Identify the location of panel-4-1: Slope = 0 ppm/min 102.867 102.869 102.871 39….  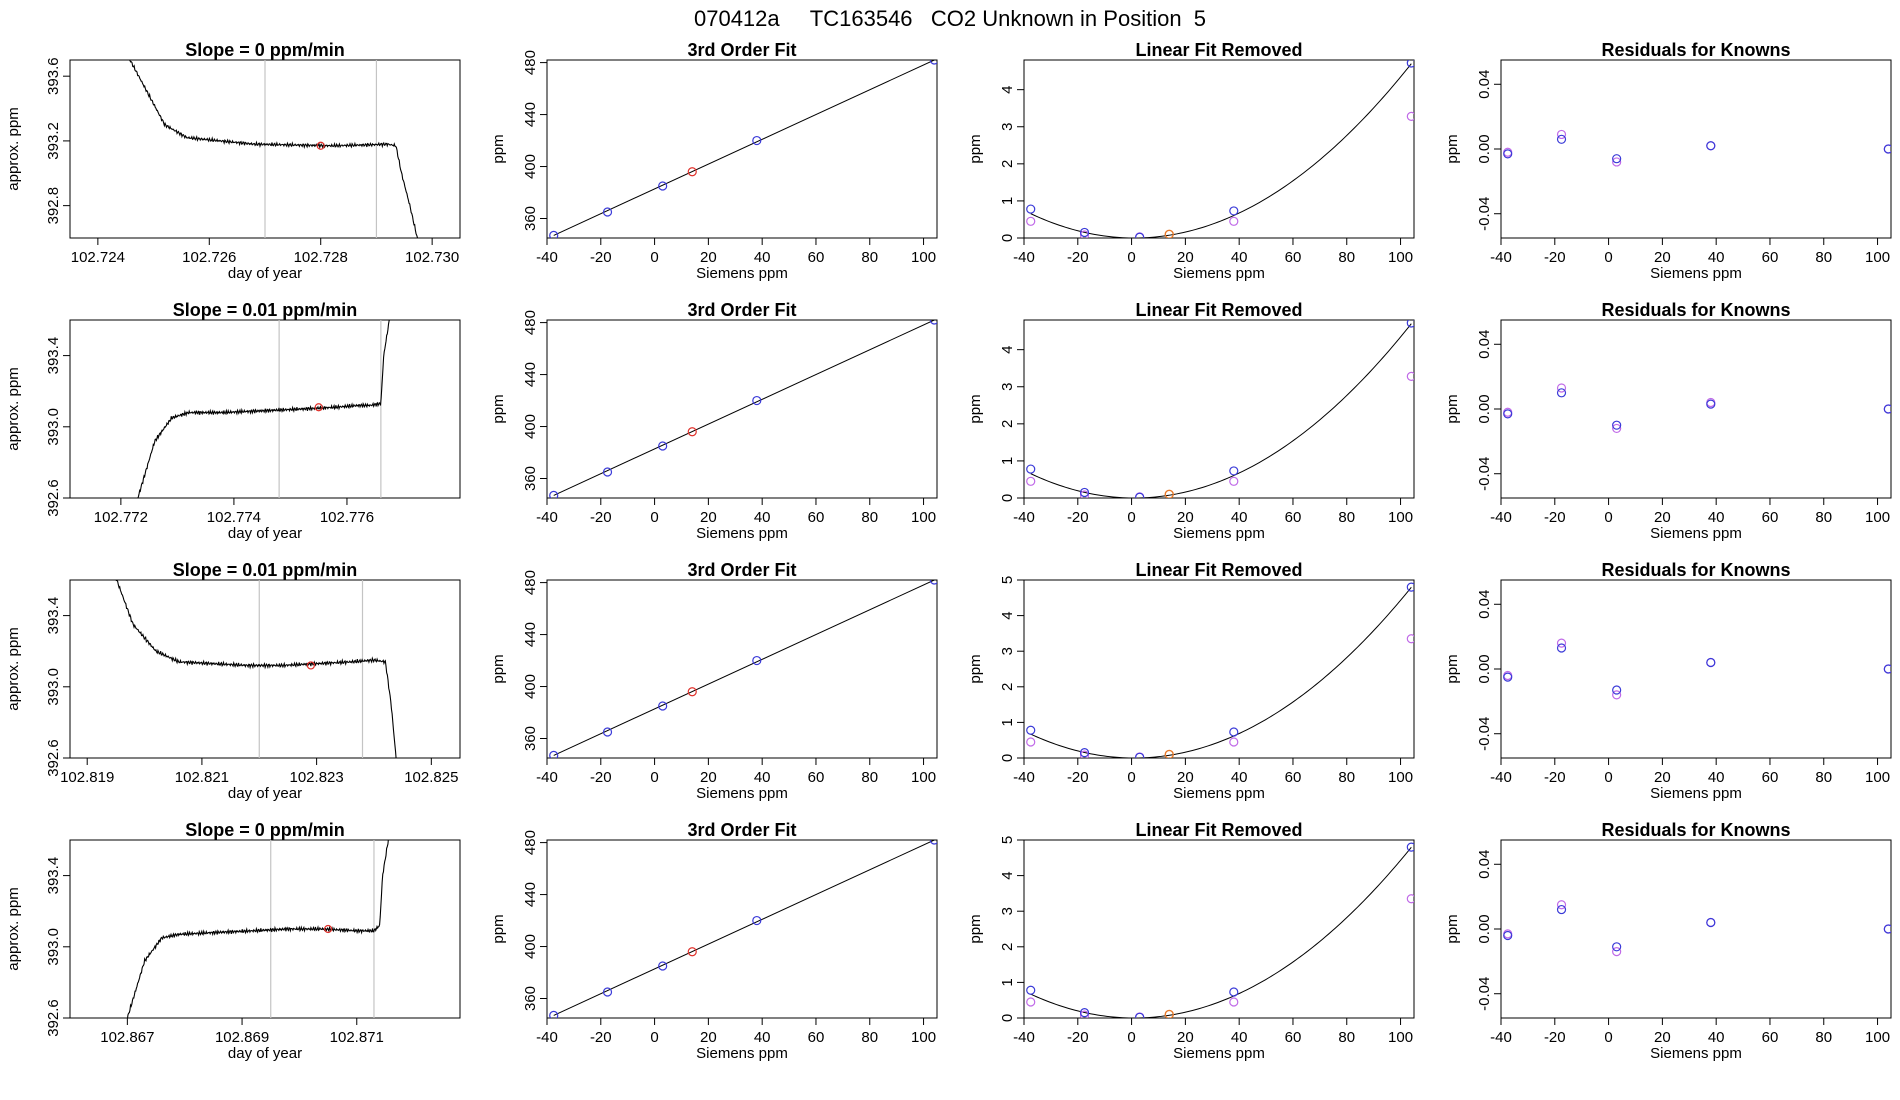
(233, 941).